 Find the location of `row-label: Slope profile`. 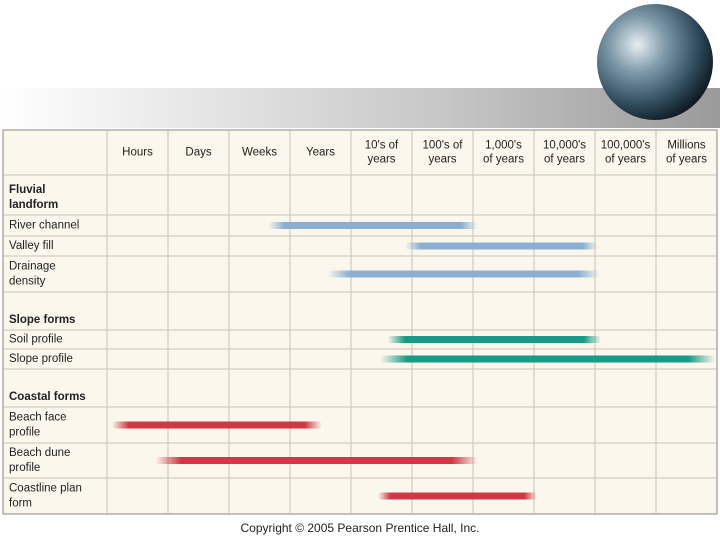

row-label: Slope profile is located at coordinates (41, 359).